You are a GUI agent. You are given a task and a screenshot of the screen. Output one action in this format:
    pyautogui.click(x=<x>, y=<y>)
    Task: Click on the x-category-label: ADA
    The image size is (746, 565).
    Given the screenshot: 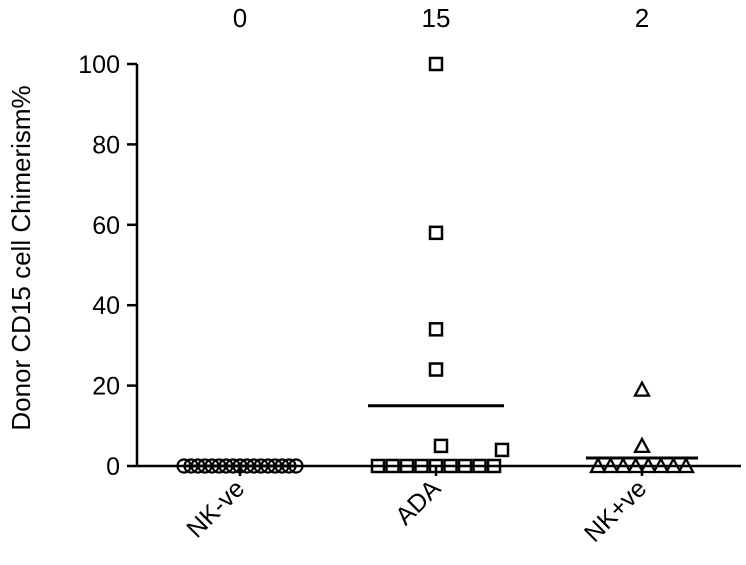 What is the action you would take?
    pyautogui.click(x=418, y=502)
    